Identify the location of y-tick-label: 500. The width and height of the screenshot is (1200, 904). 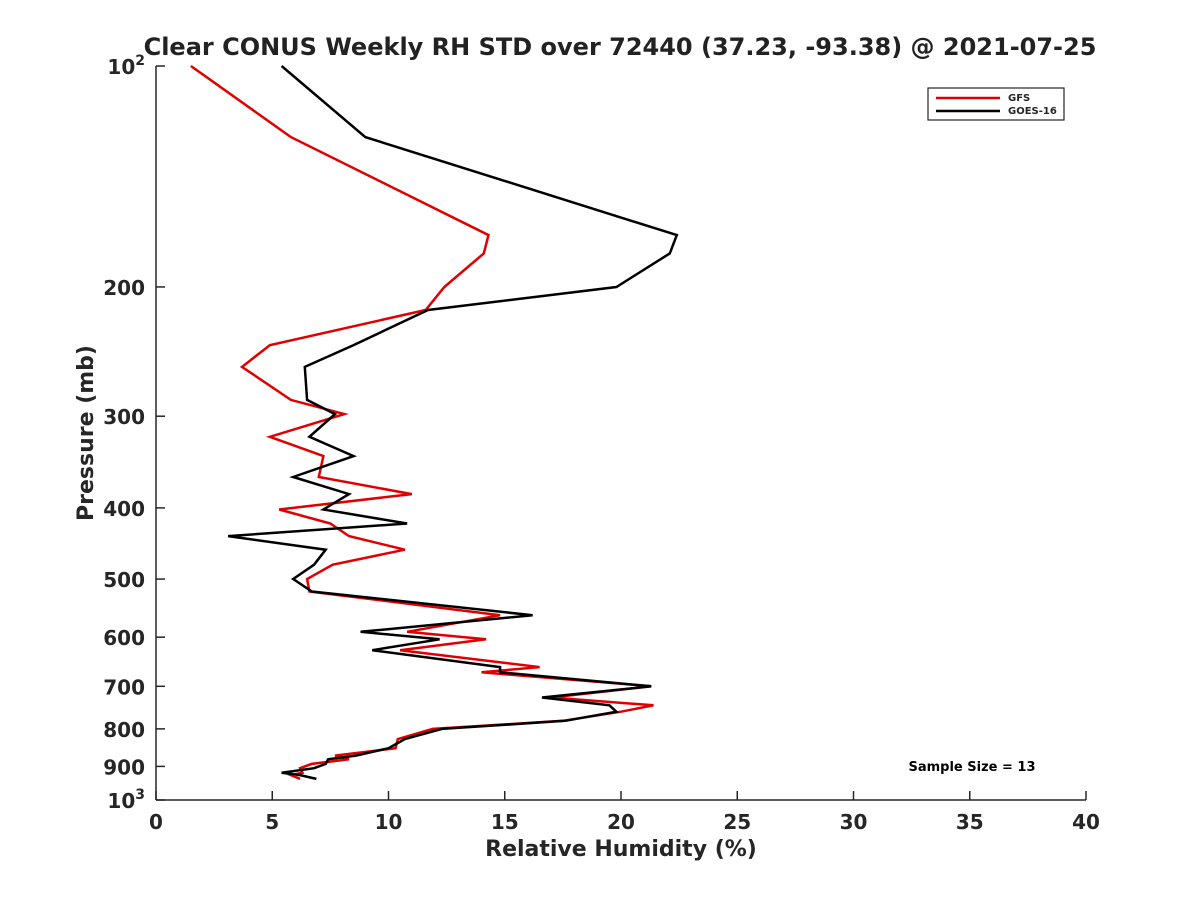
(124, 580).